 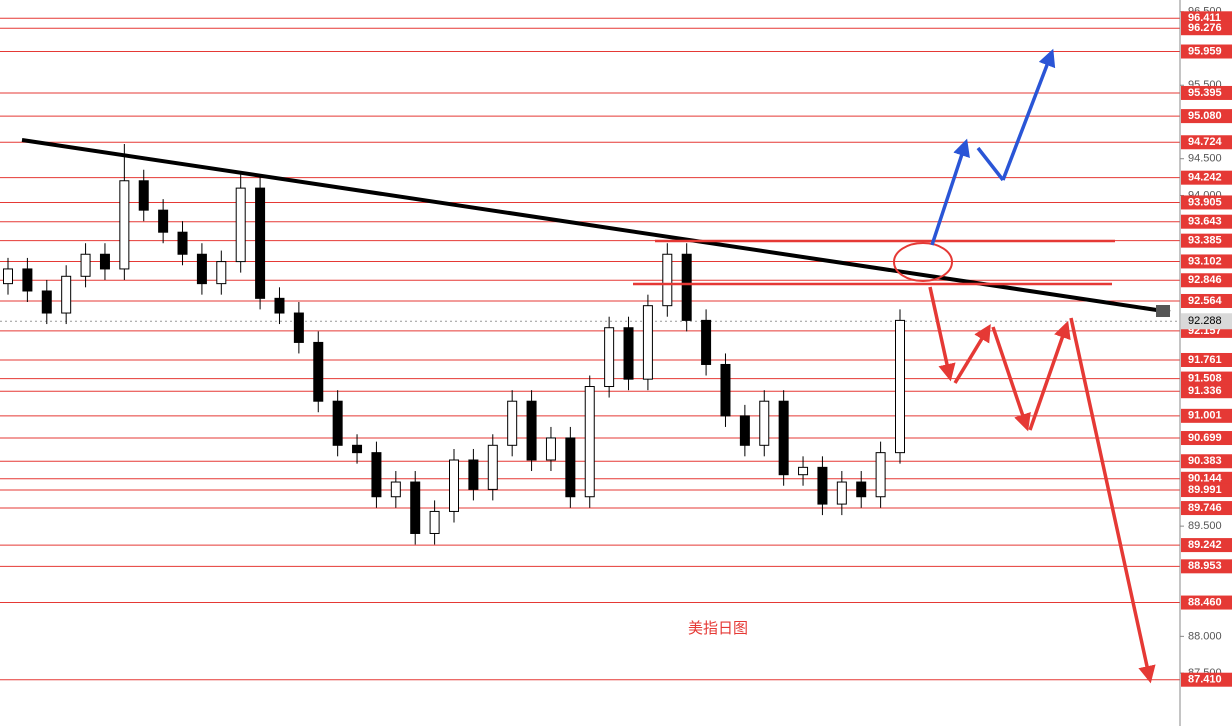 I want to click on level-label: 94.242, so click(x=1205, y=178).